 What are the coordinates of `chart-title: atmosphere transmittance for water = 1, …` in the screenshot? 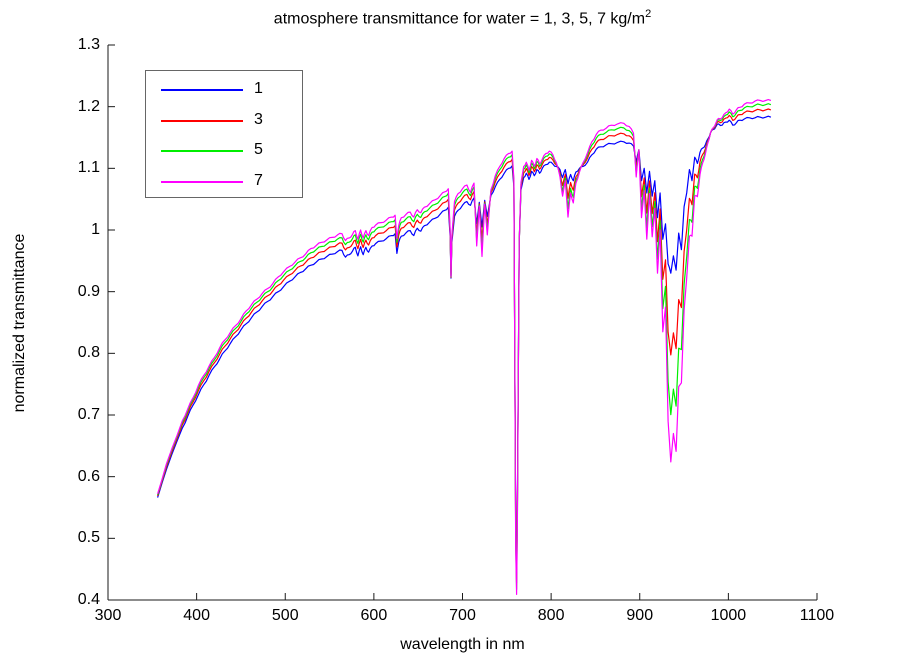 It's located at (462, 18).